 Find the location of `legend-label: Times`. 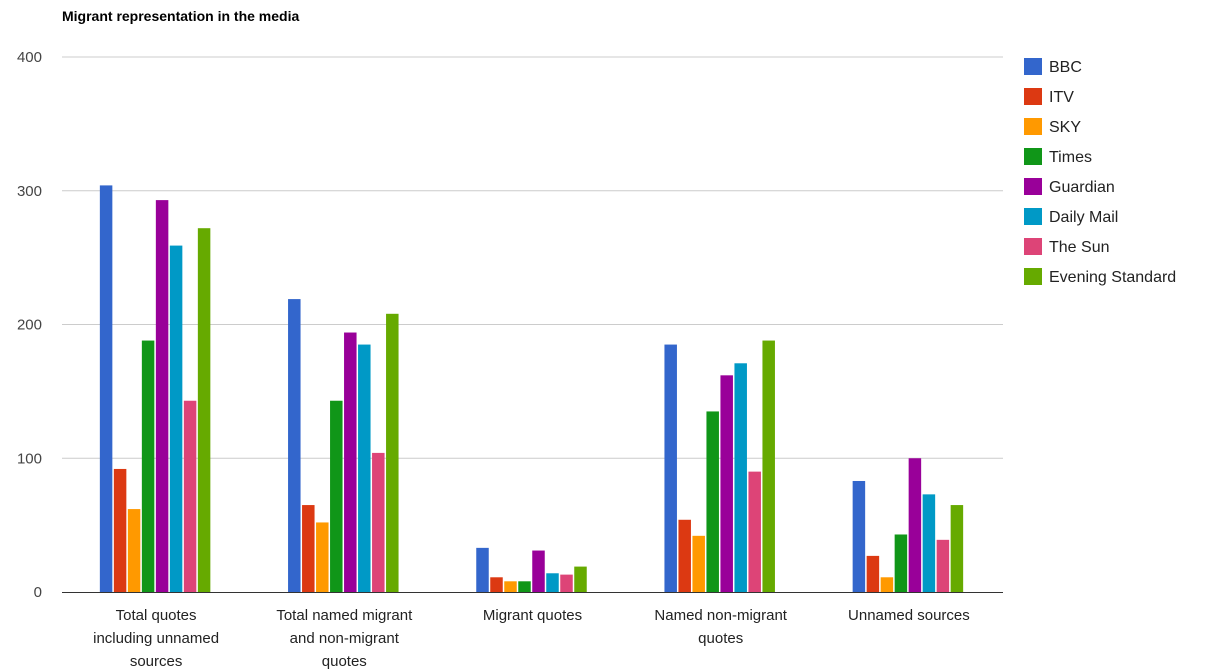

legend-label: Times is located at coordinates (1070, 157).